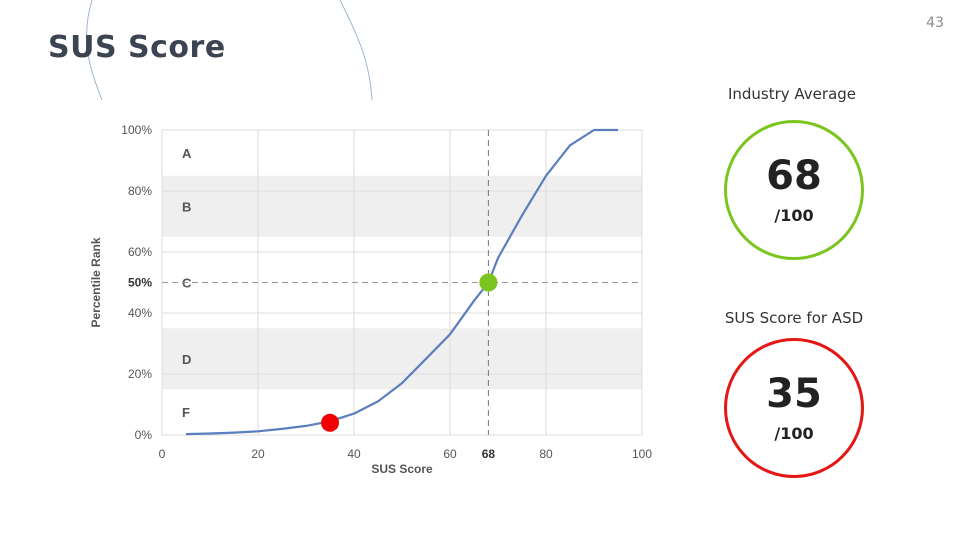  What do you see at coordinates (96, 282) in the screenshot?
I see `y-axis-title: Percentile Rank` at bounding box center [96, 282].